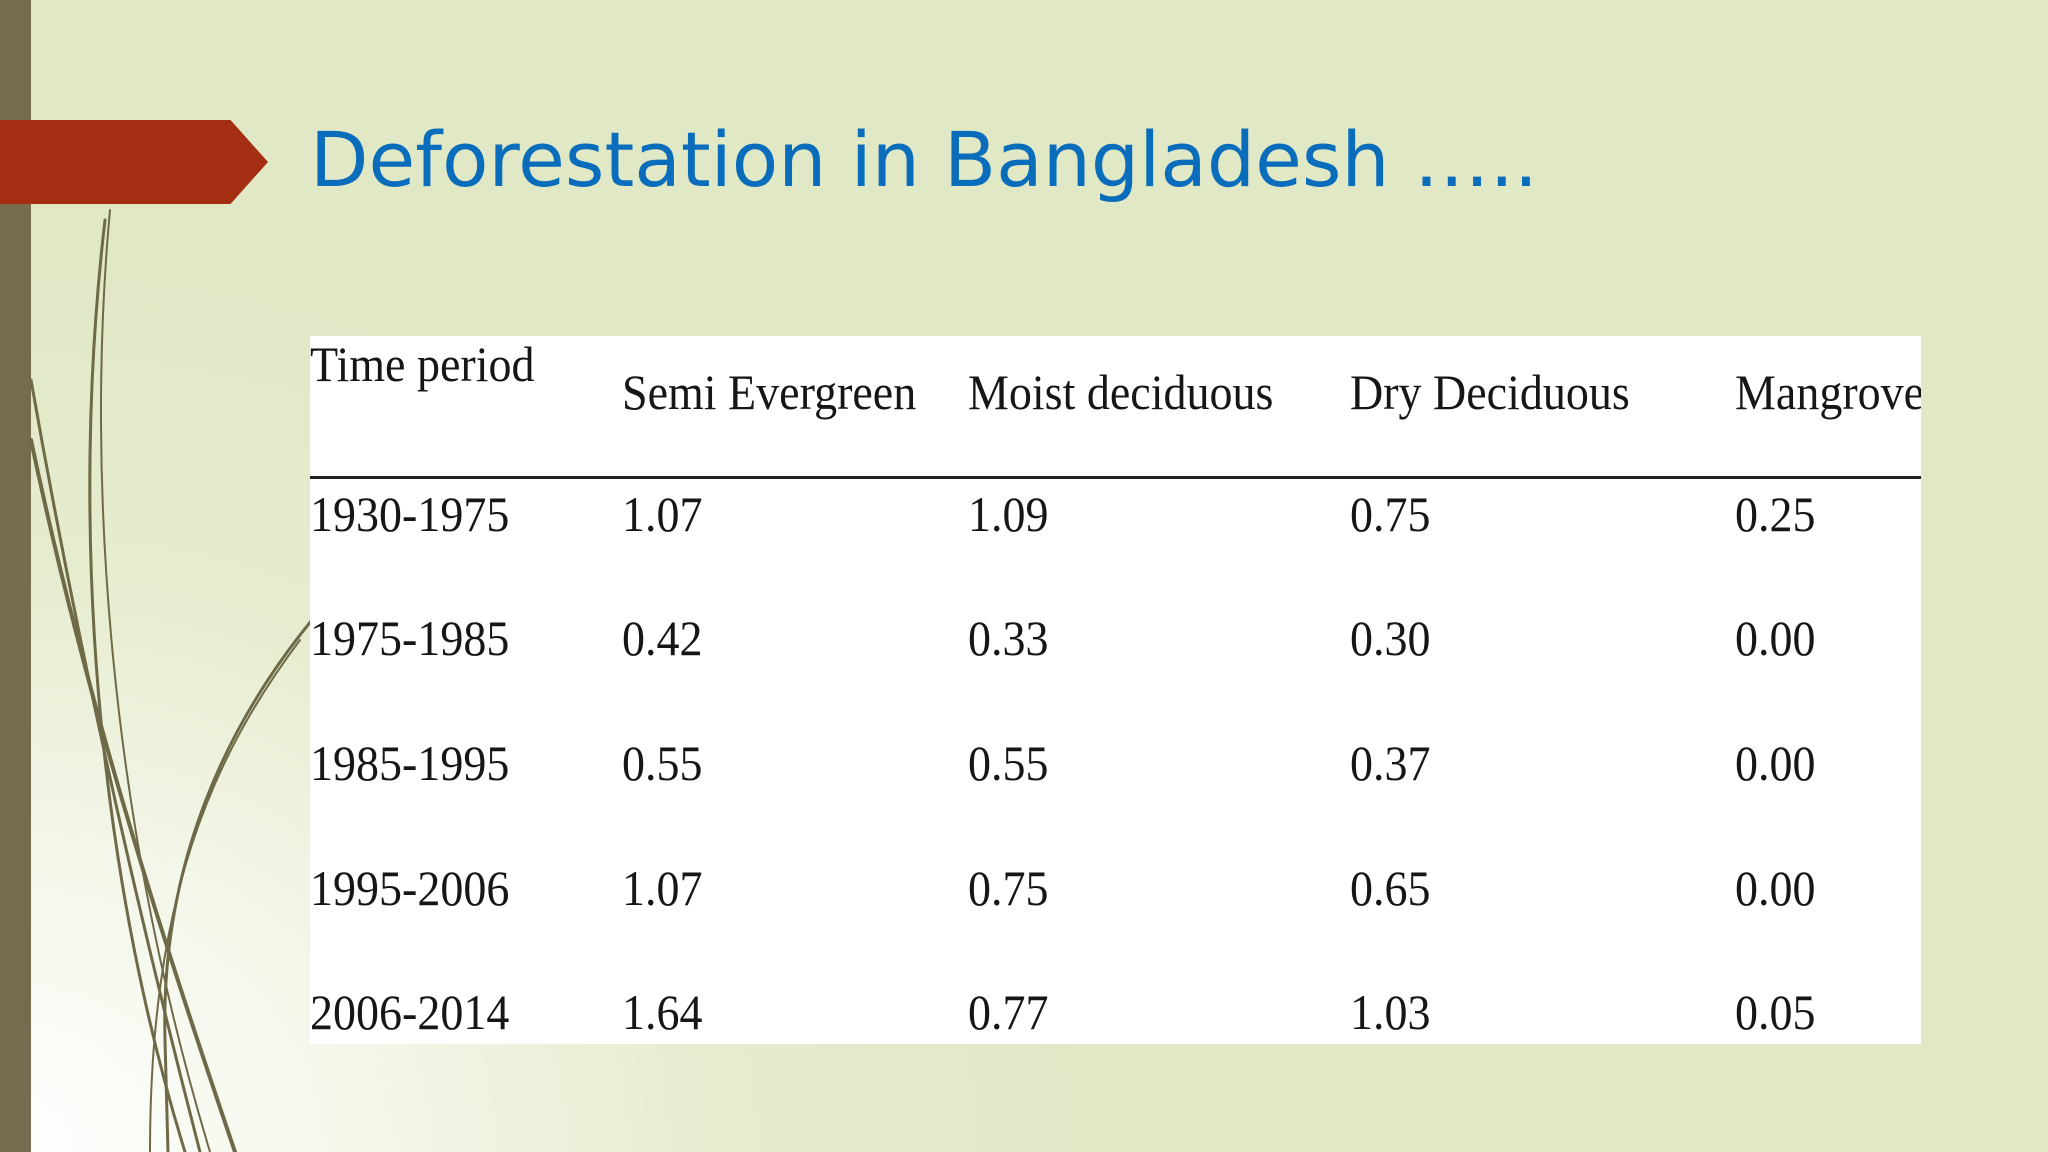 The height and width of the screenshot is (1152, 2048). What do you see at coordinates (1490, 392) in the screenshot?
I see `header-dry-deciduous: Dry Deciduous` at bounding box center [1490, 392].